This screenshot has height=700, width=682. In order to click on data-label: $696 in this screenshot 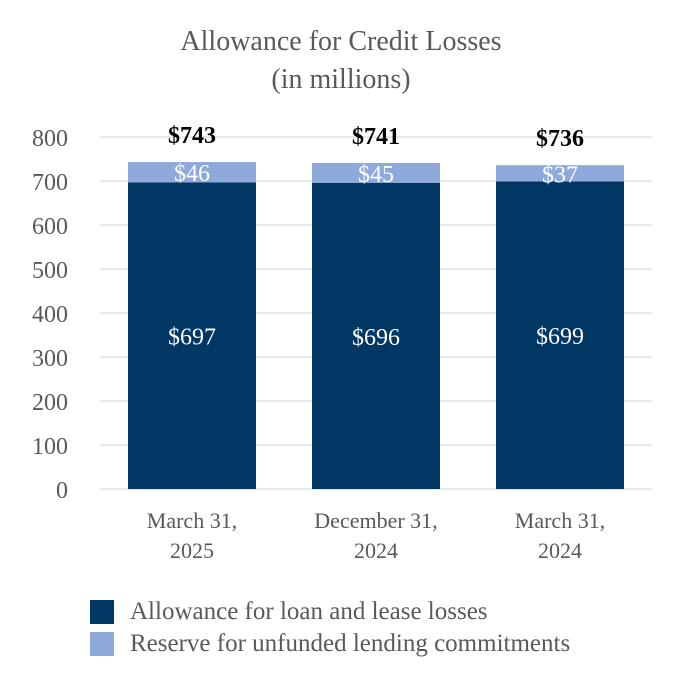, I will do `click(376, 338)`.